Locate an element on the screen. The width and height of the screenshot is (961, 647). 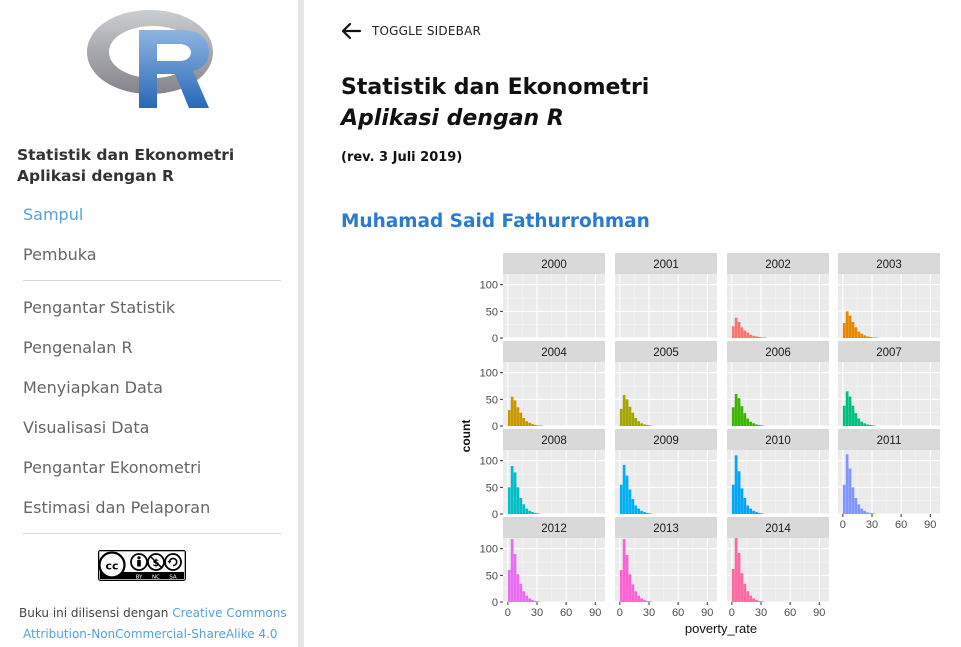
license-link-line2: Attribution-NonCommercial-ShareAlike 4.0 is located at coordinates (150, 634).